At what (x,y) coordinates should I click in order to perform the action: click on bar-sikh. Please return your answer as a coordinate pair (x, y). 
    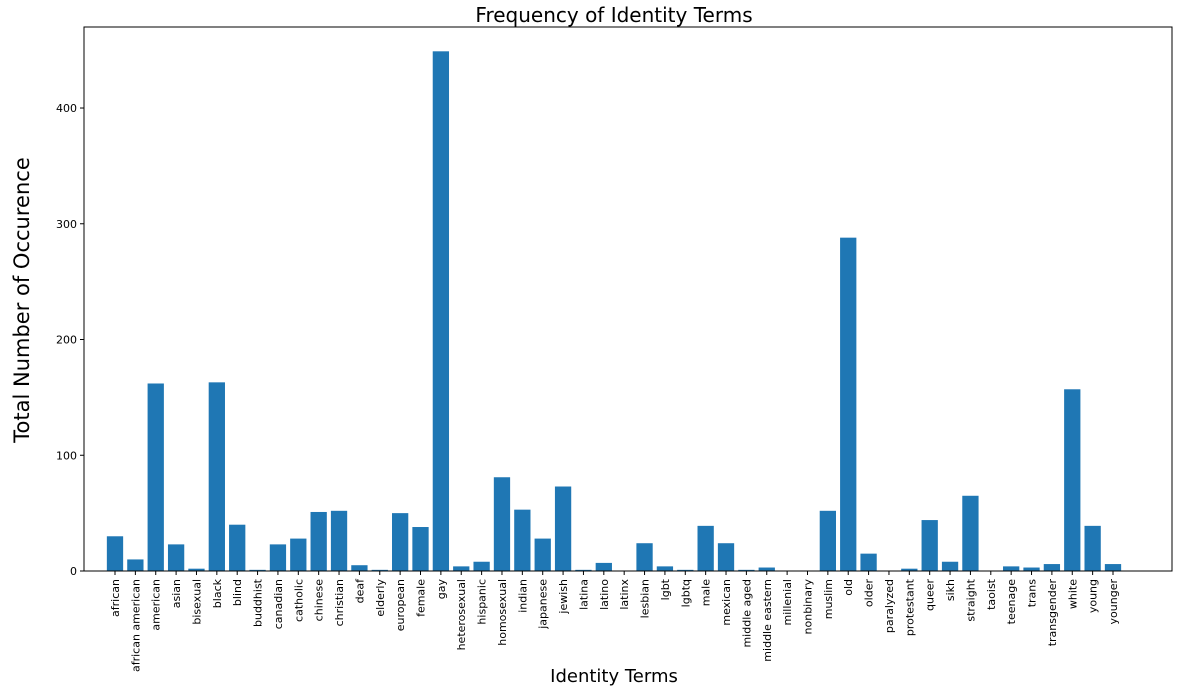
    Looking at the image, I should click on (950, 566).